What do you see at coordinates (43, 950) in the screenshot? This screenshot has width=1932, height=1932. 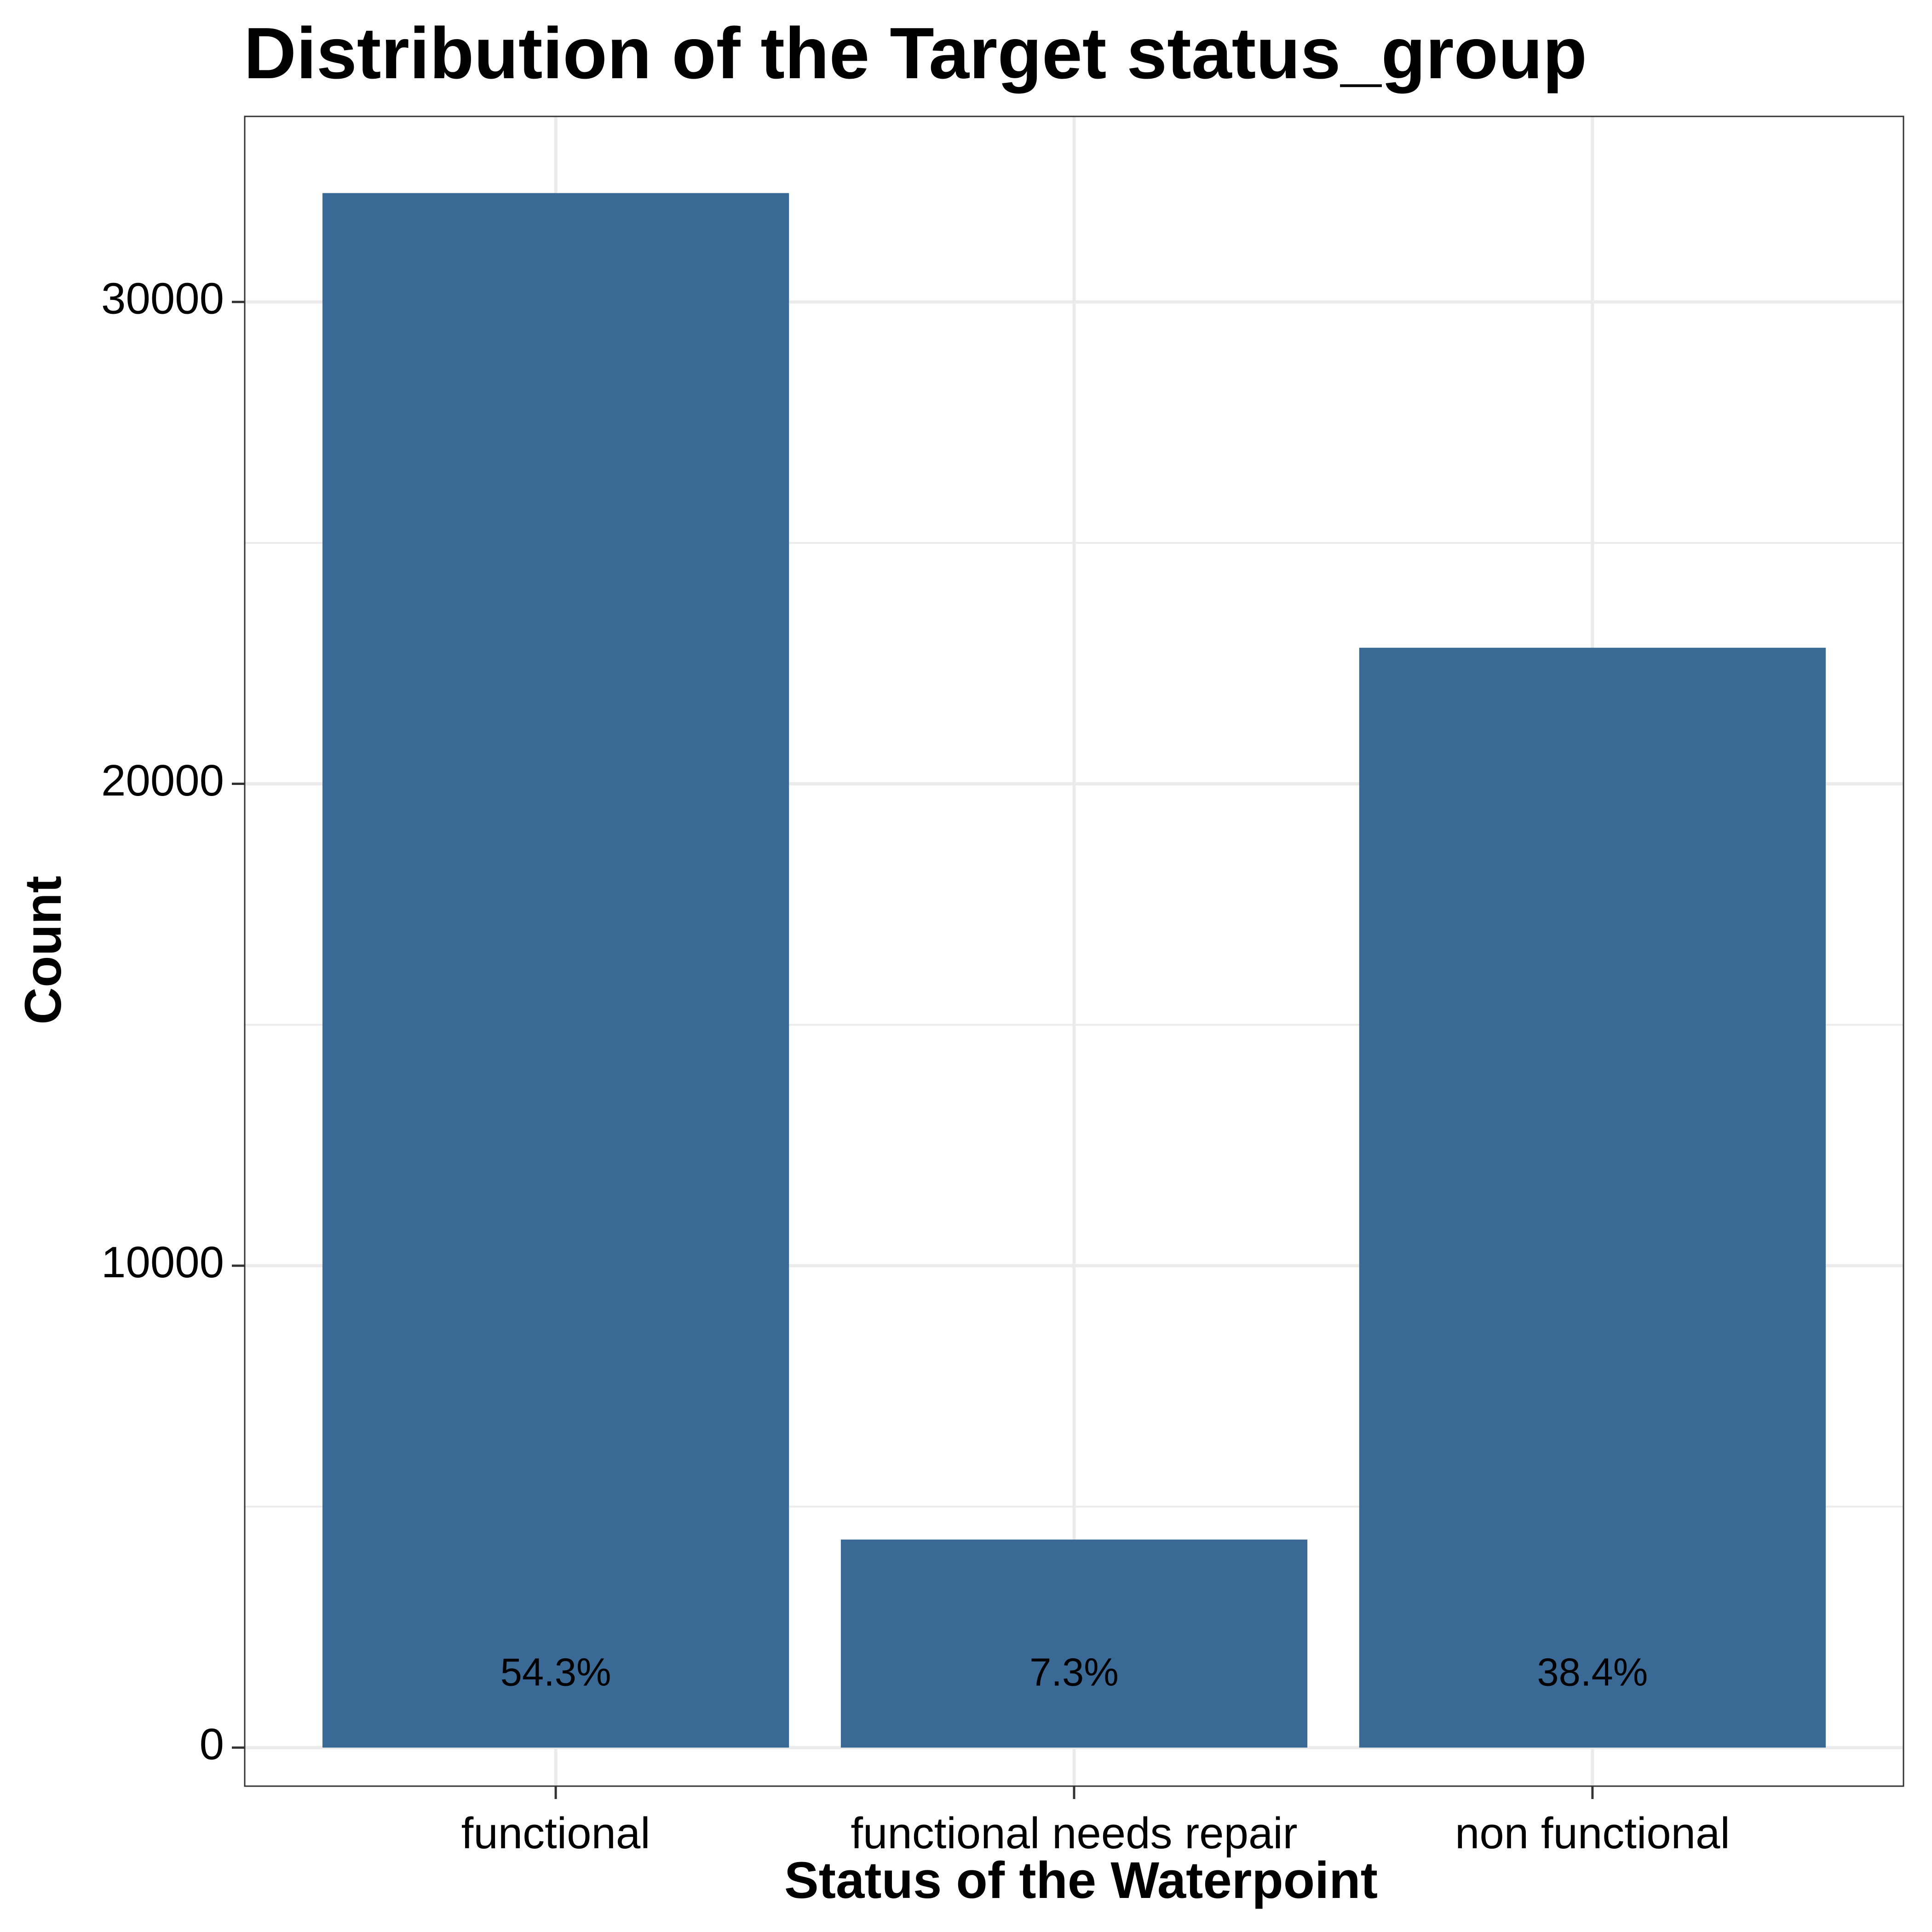 I see `y-axis-title: Count` at bounding box center [43, 950].